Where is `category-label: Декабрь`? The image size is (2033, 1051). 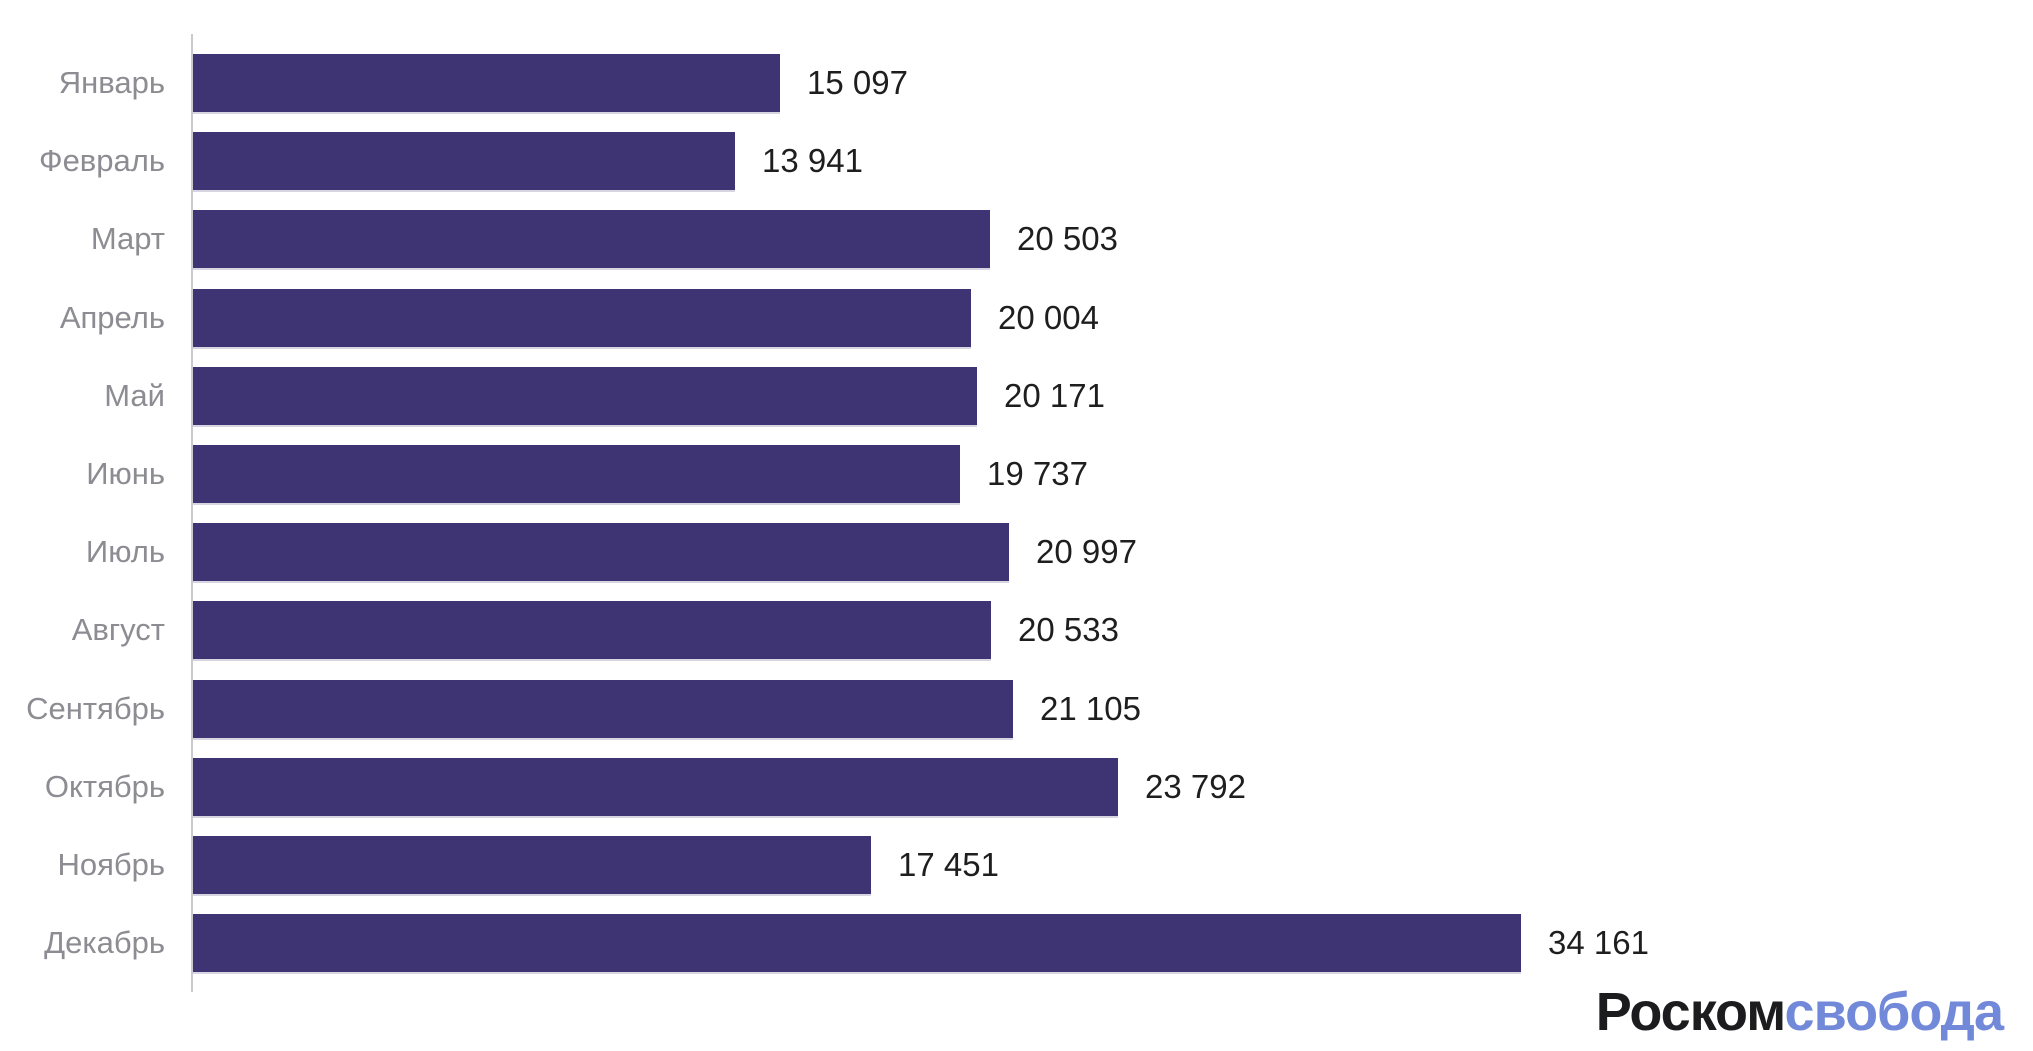 category-label: Декабрь is located at coordinates (104, 942).